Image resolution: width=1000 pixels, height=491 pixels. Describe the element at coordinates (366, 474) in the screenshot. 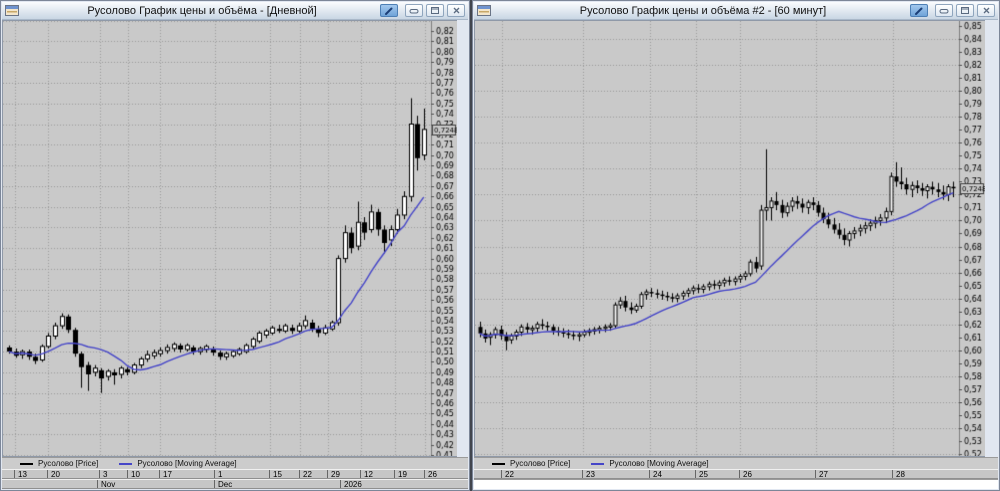

I see `x-axis-label: 12` at that location.